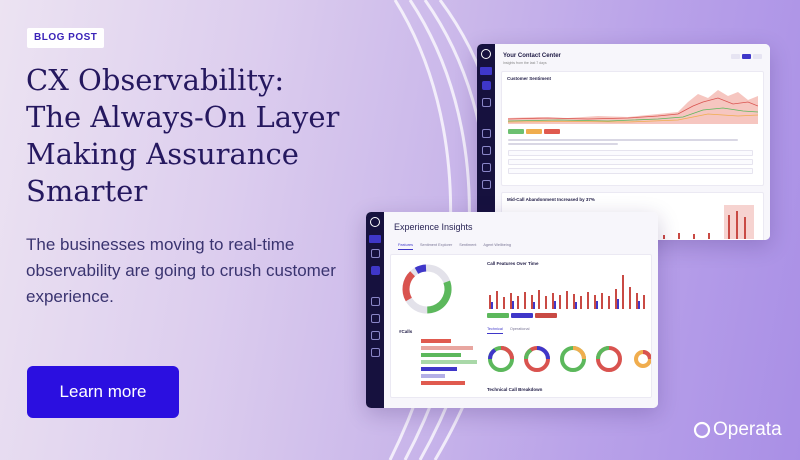  What do you see at coordinates (525, 63) in the screenshot?
I see `dashboard-subtitle: Insights from the last 7 days` at bounding box center [525, 63].